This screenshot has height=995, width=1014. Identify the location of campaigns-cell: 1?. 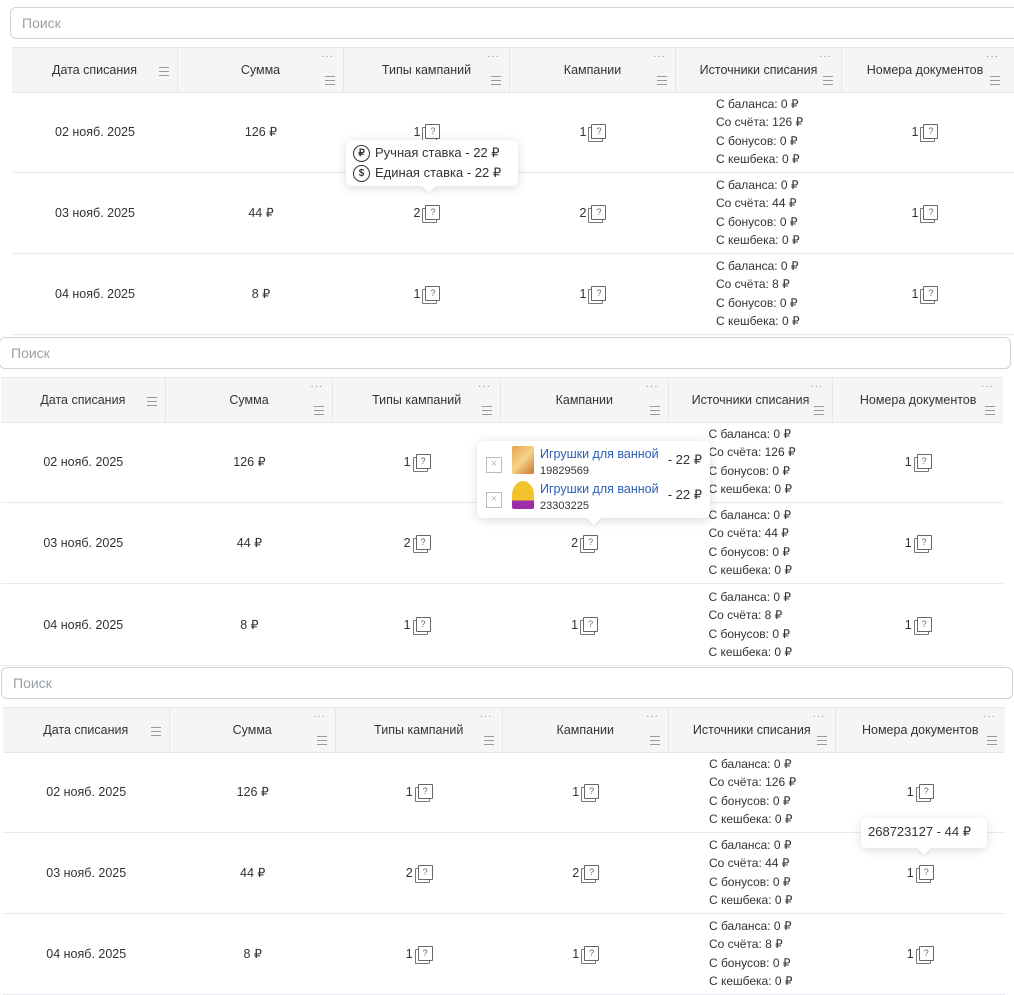
(585, 791).